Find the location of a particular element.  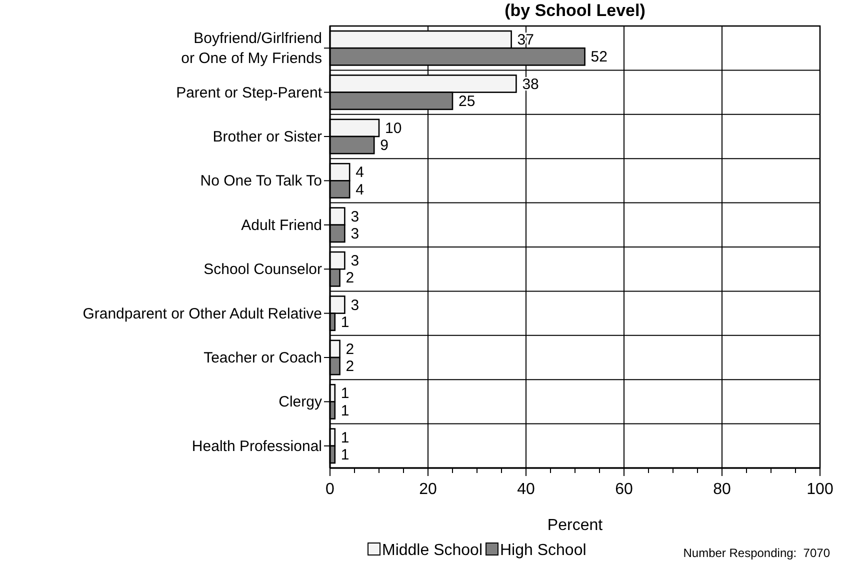

text: Number Responding: 7070 is located at coordinates (756, 553).